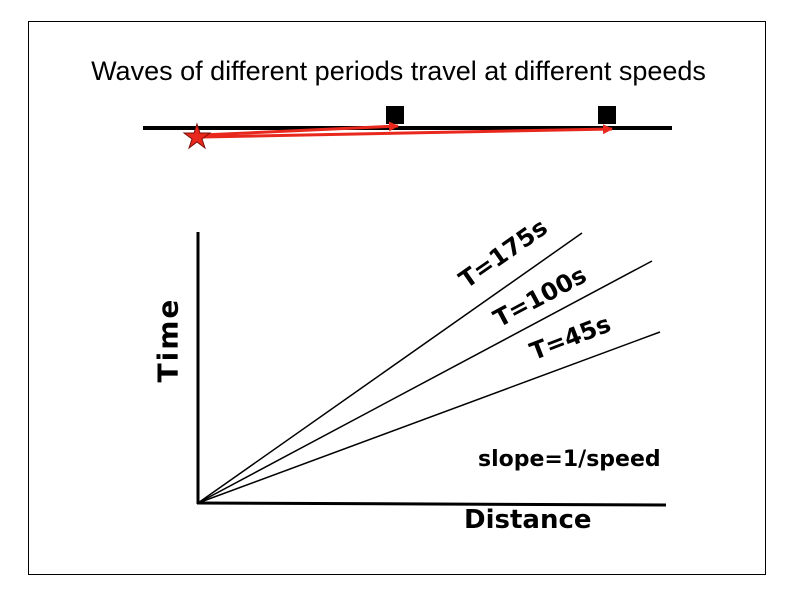  I want to click on slope-annotation: slope=1/speed, so click(569, 459).